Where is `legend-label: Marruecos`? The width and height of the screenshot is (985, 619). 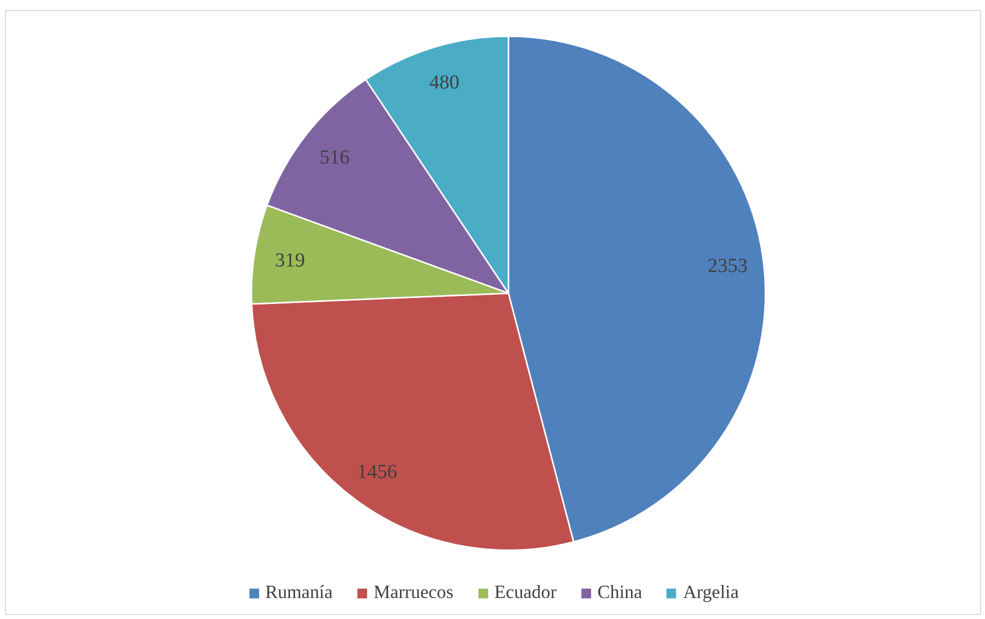 legend-label: Marruecos is located at coordinates (414, 593).